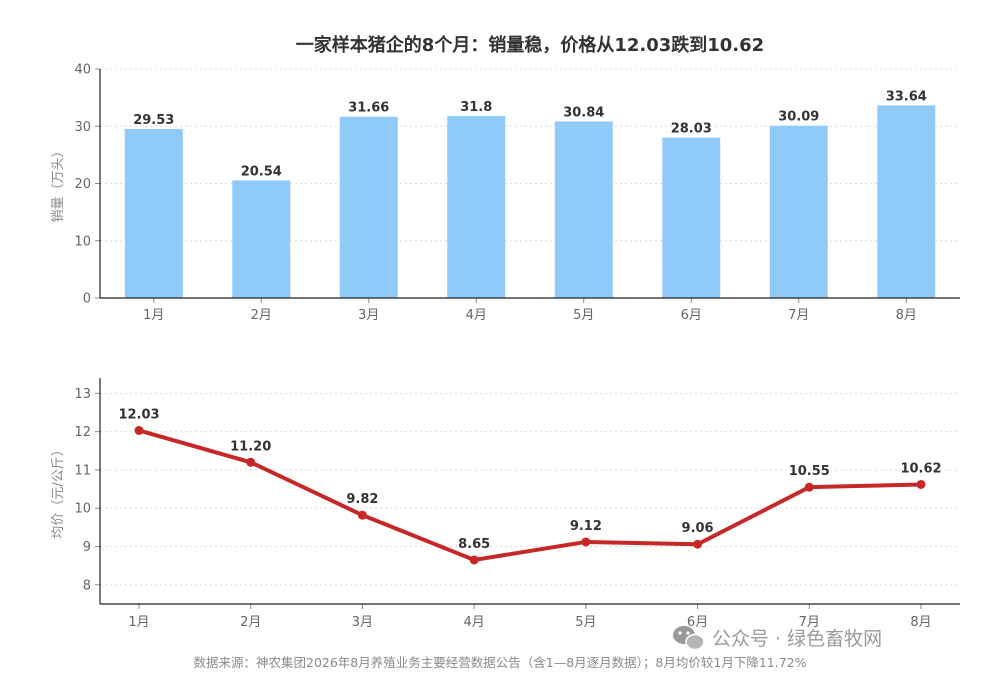 The image size is (1000, 680). I want to click on line-data-label: 11.20, so click(250, 446).